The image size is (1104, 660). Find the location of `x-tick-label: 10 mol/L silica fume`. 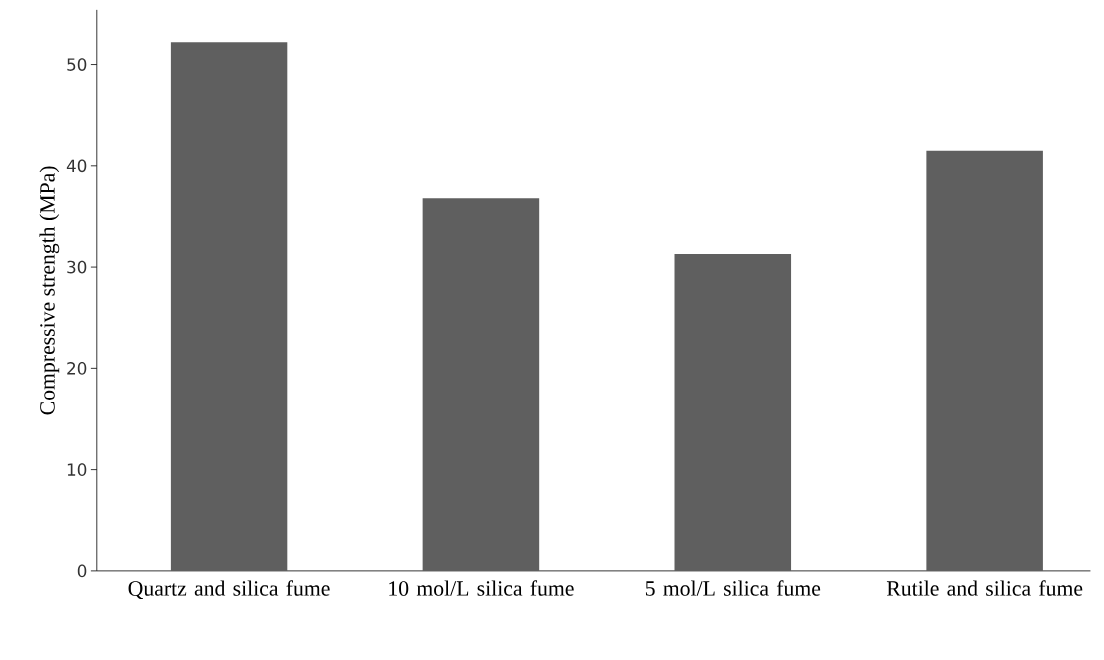

x-tick-label: 10 mol/L silica fume is located at coordinates (481, 588).